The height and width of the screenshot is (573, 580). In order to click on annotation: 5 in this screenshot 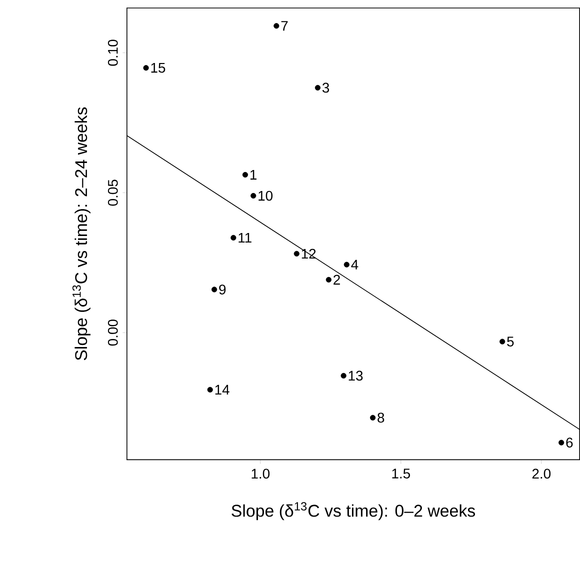, I will do `click(510, 341)`.